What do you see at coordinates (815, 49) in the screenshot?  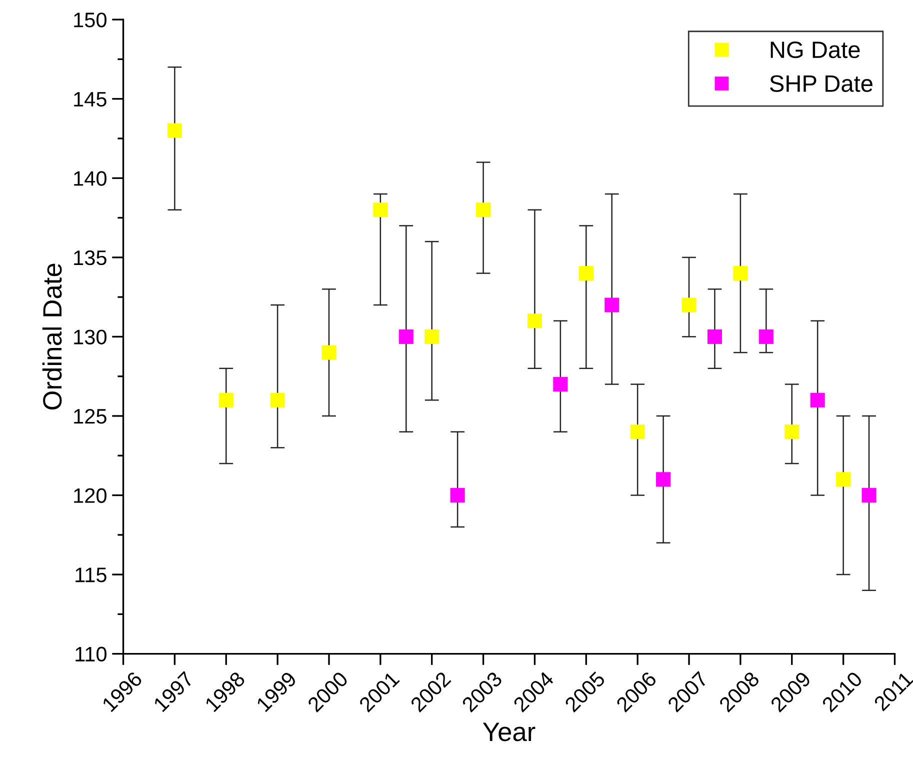 I see `legend-label: NG Date` at bounding box center [815, 49].